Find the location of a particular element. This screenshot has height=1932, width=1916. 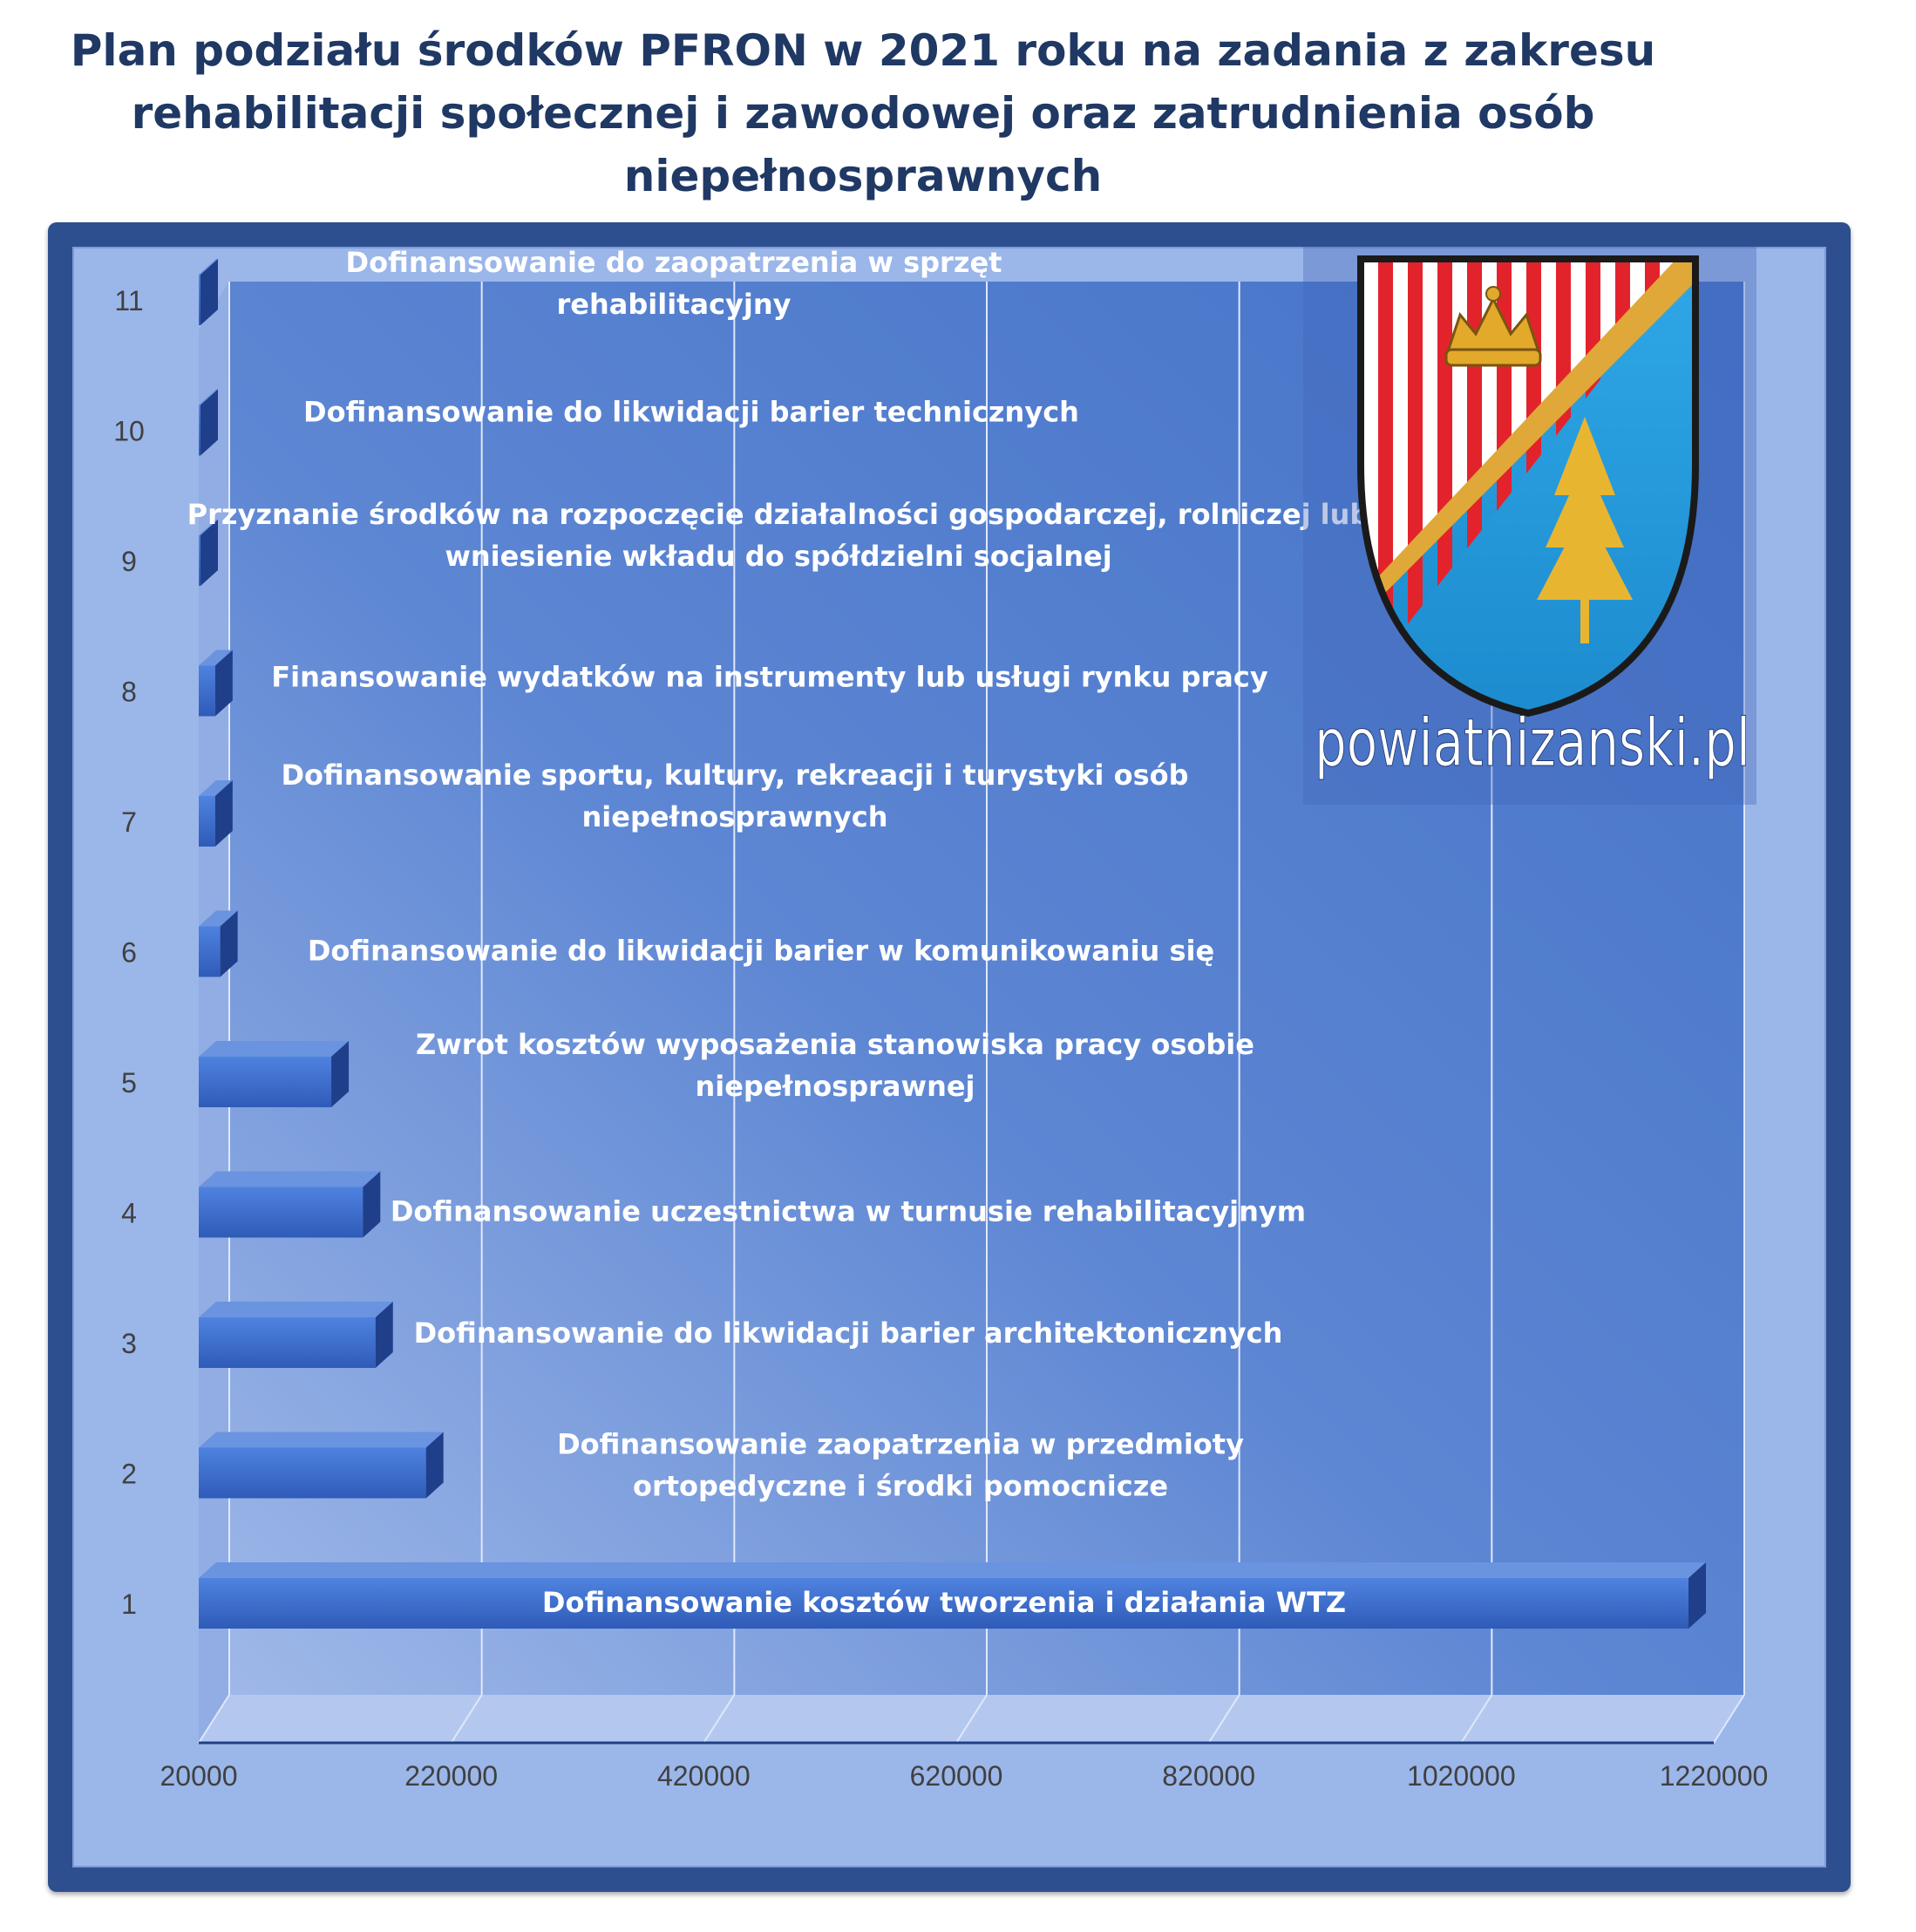

x-tick-label: 1020000 is located at coordinates (1461, 1776).